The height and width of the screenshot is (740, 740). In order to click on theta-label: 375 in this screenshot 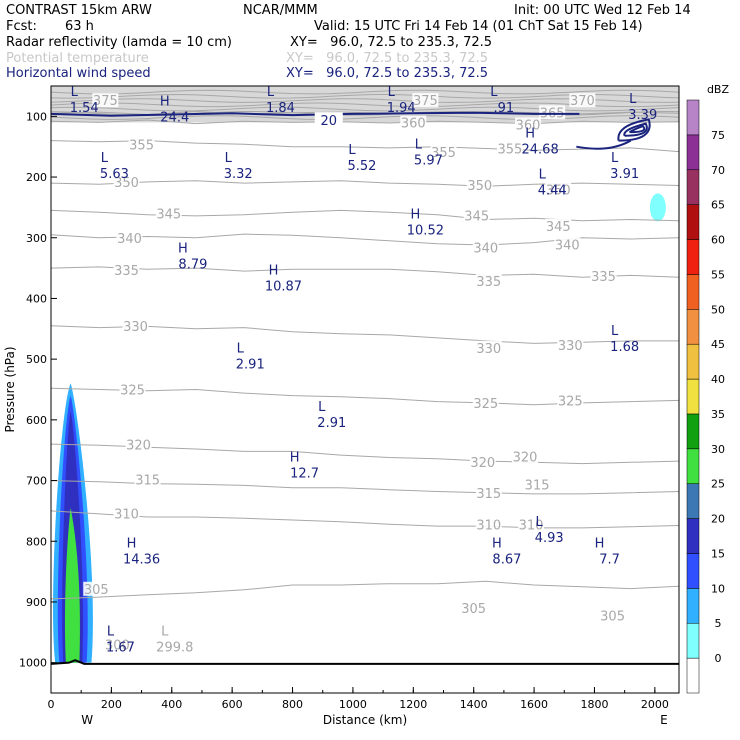, I will do `click(105, 101)`.